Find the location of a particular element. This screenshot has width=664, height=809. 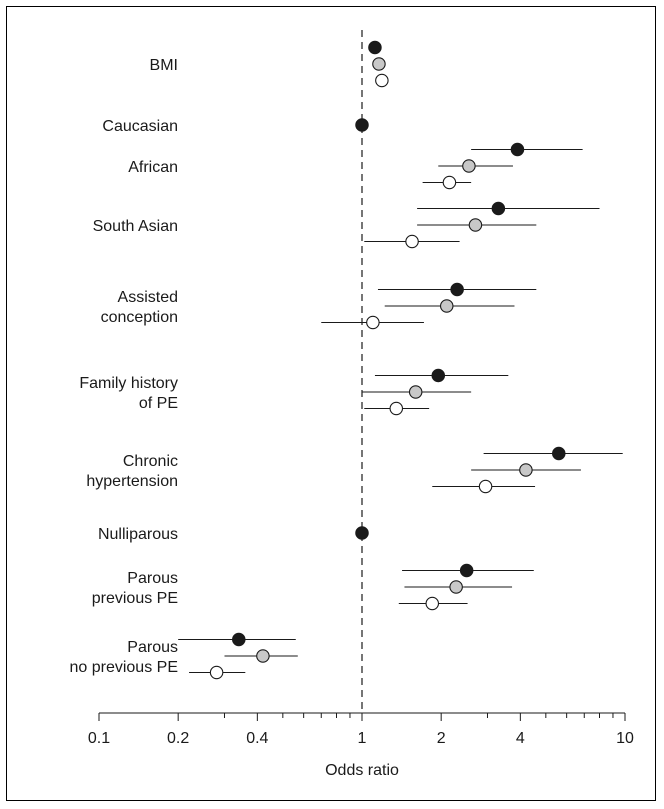

row-label: Nulliparous is located at coordinates (138, 534).